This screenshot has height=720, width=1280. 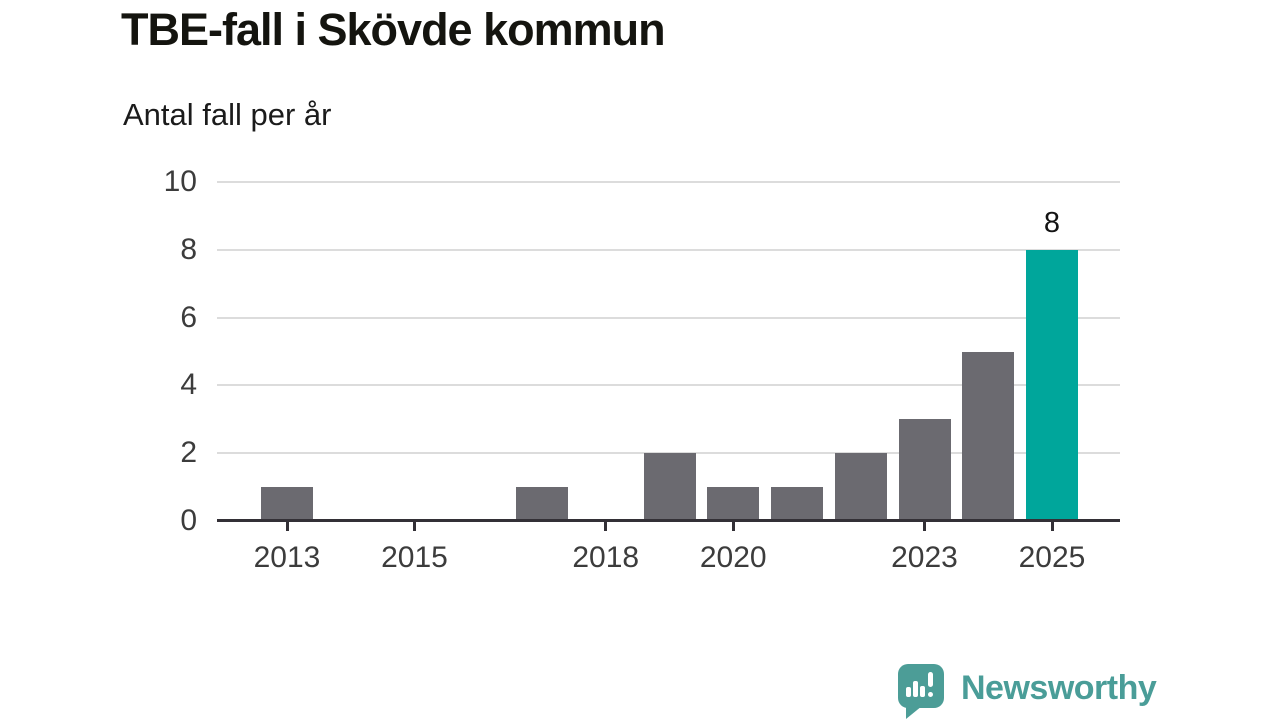 What do you see at coordinates (924, 470) in the screenshot?
I see `bar-2023` at bounding box center [924, 470].